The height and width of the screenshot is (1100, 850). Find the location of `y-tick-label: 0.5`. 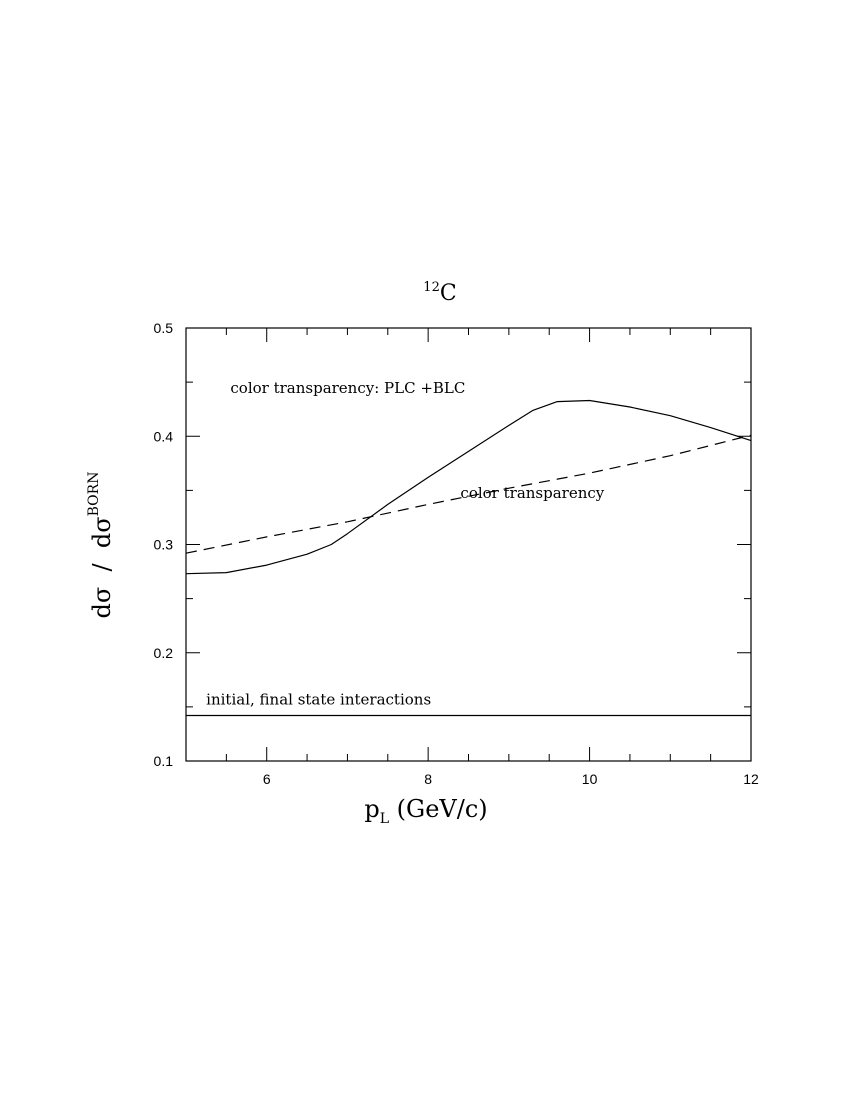

y-tick-label: 0.5 is located at coordinates (164, 328).